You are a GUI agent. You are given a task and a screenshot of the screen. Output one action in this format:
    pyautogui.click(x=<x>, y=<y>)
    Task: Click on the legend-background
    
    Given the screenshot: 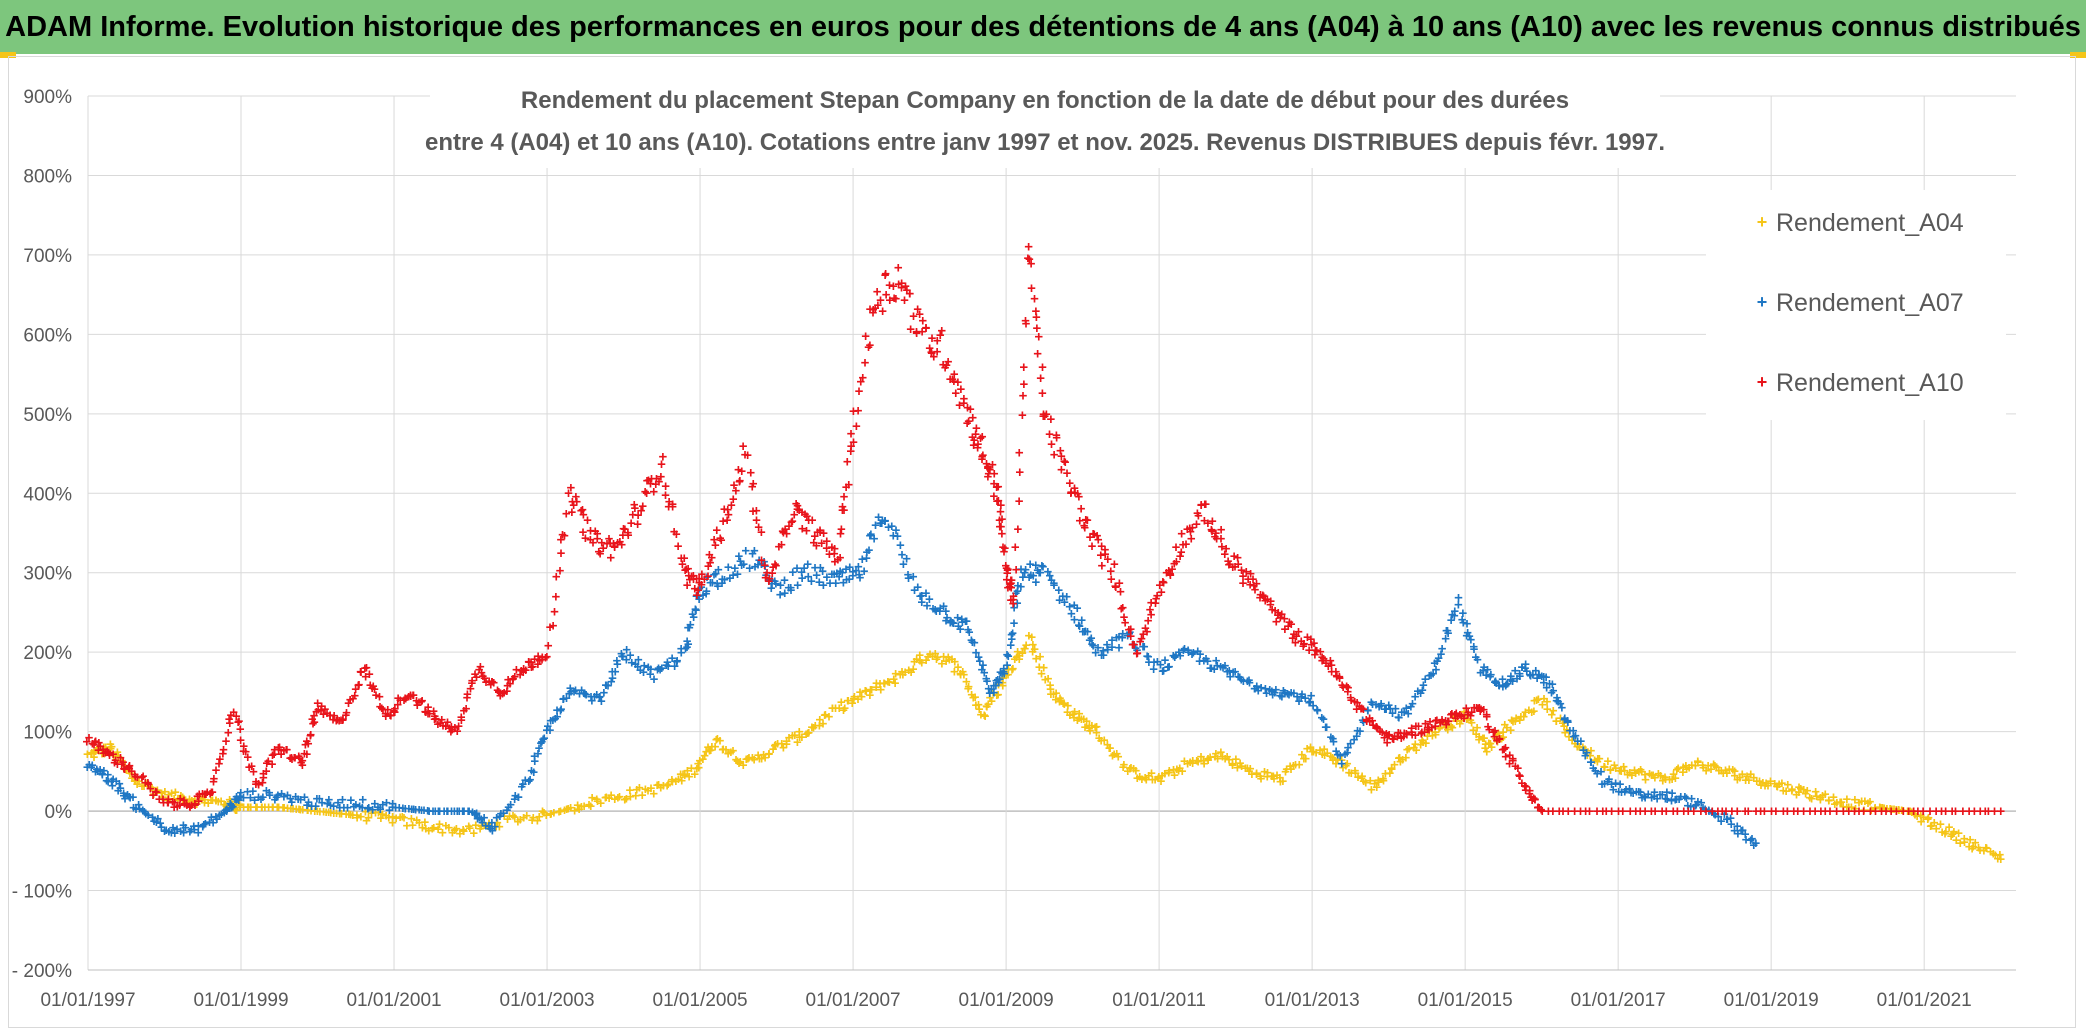 What is the action you would take?
    pyautogui.click(x=1856, y=305)
    